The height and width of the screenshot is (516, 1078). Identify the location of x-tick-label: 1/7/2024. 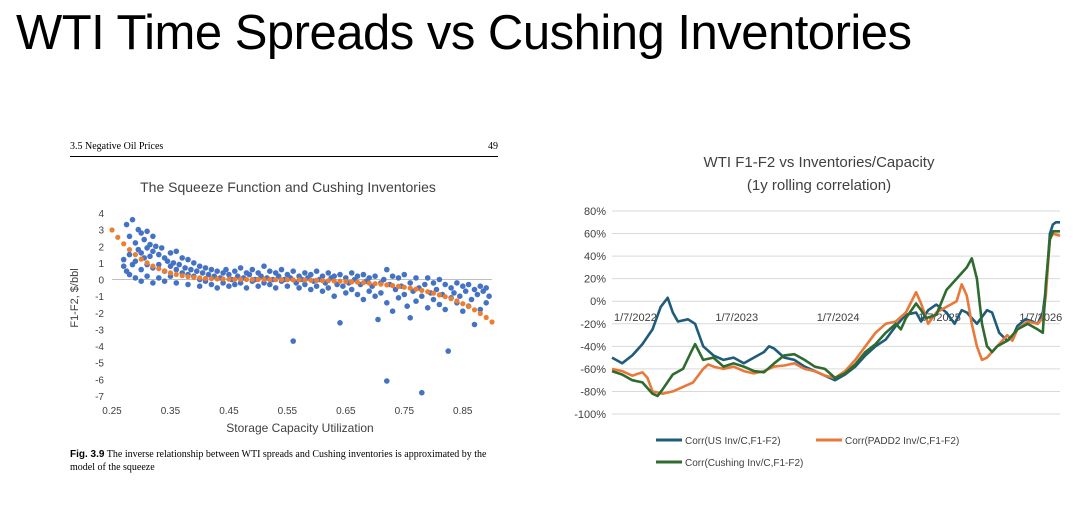
(838, 318).